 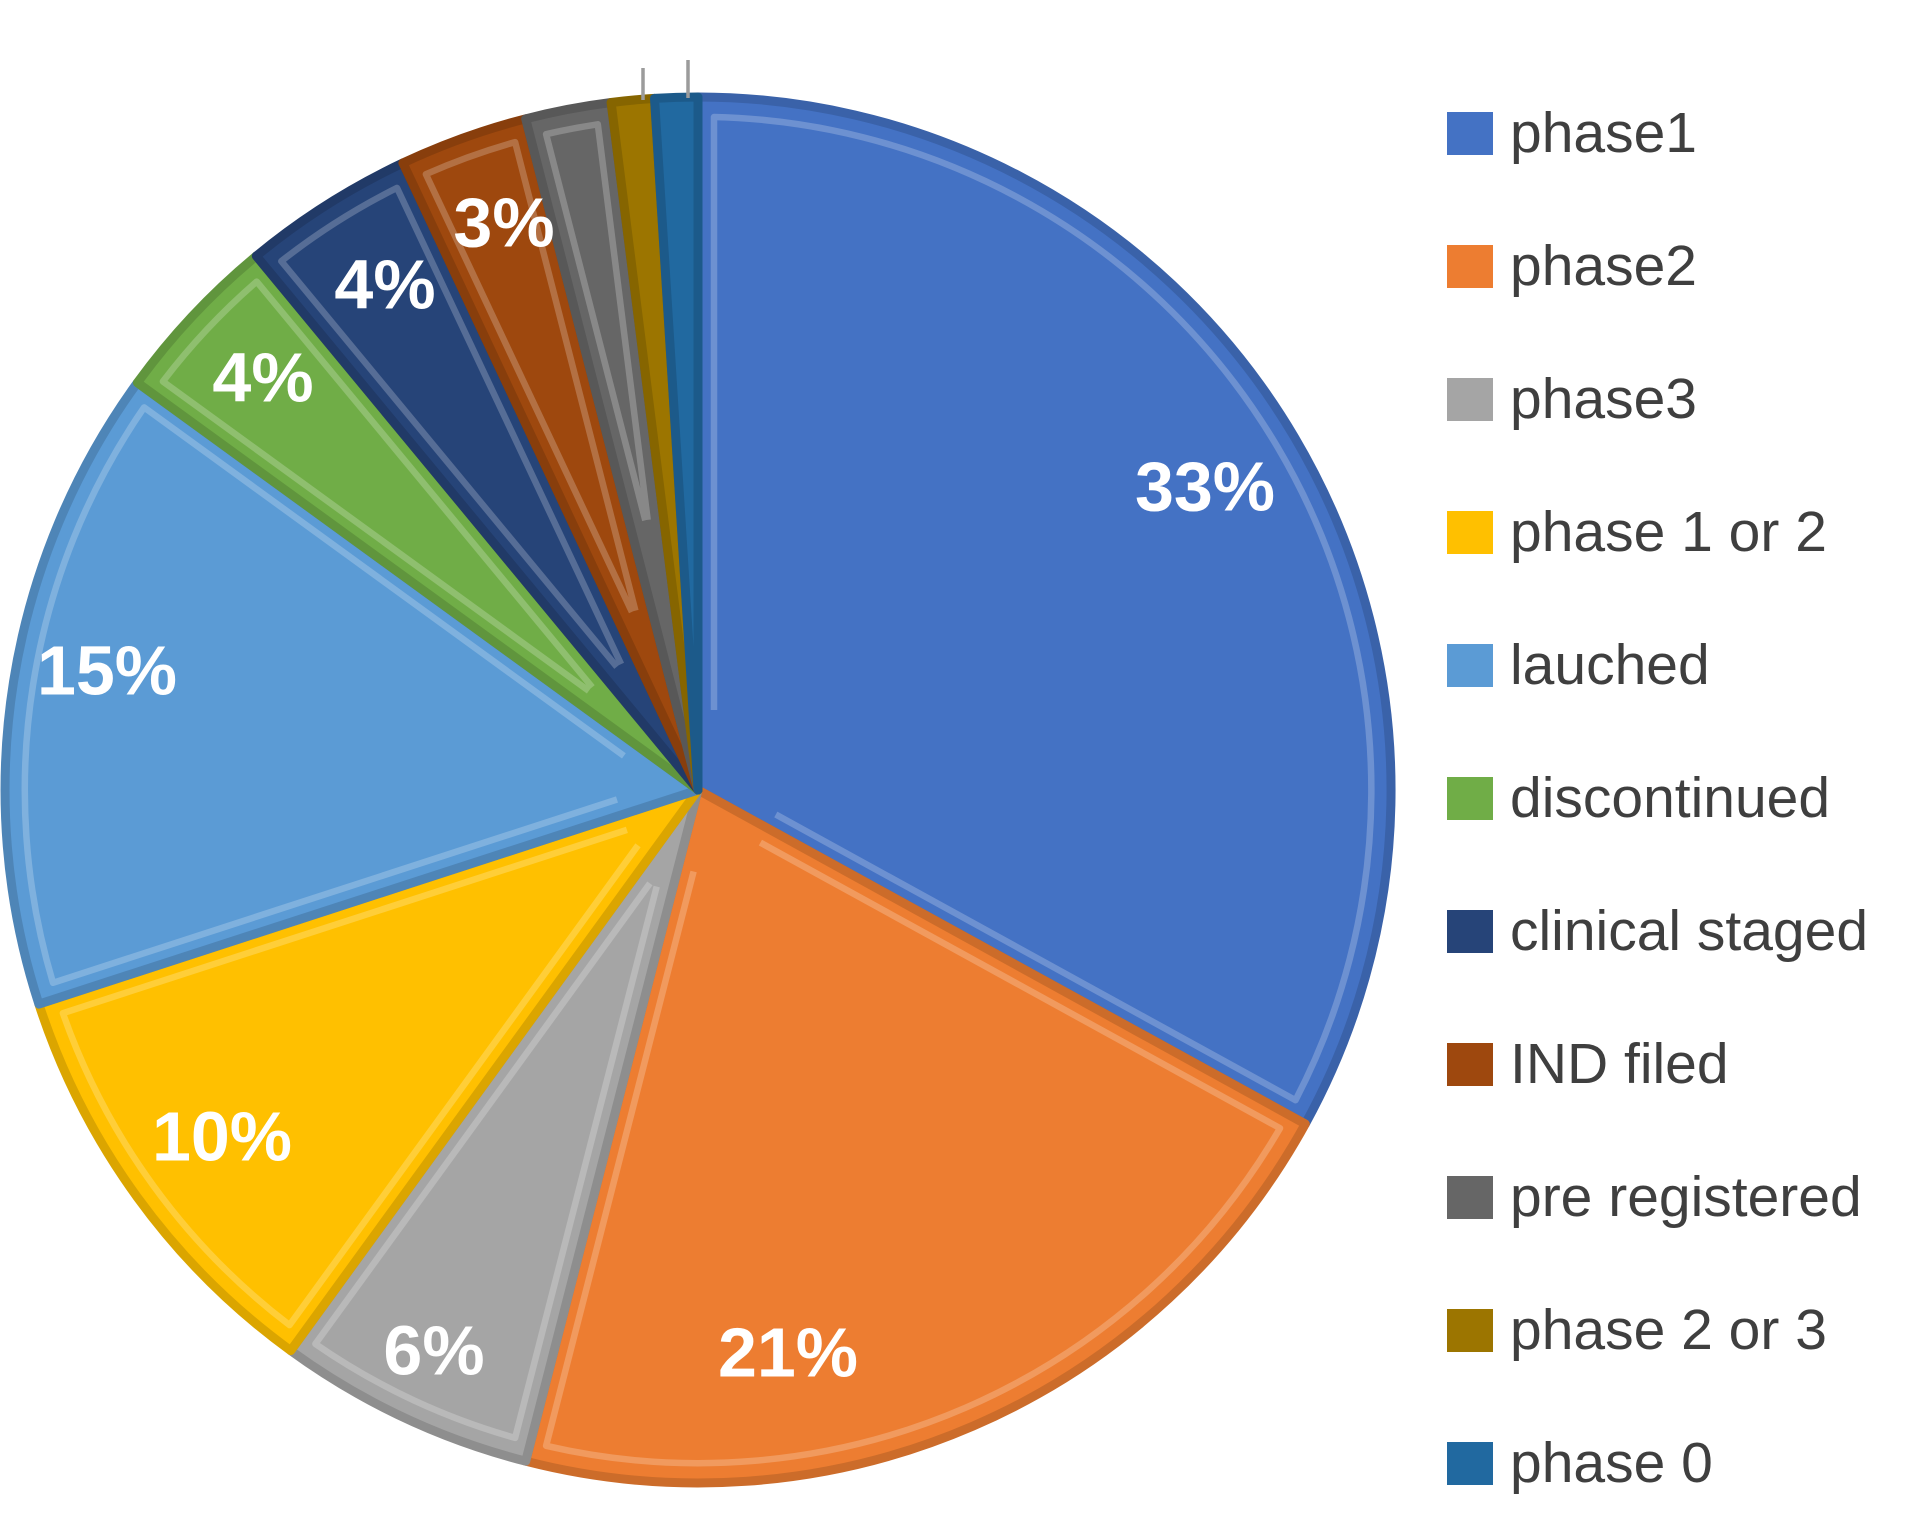 I want to click on legend-item-phase1: phase1, so click(x=1657, y=133).